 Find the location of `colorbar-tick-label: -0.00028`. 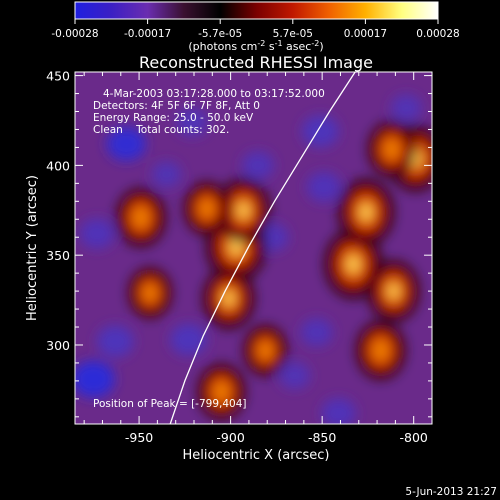

colorbar-tick-label: -0.00028 is located at coordinates (74, 34).